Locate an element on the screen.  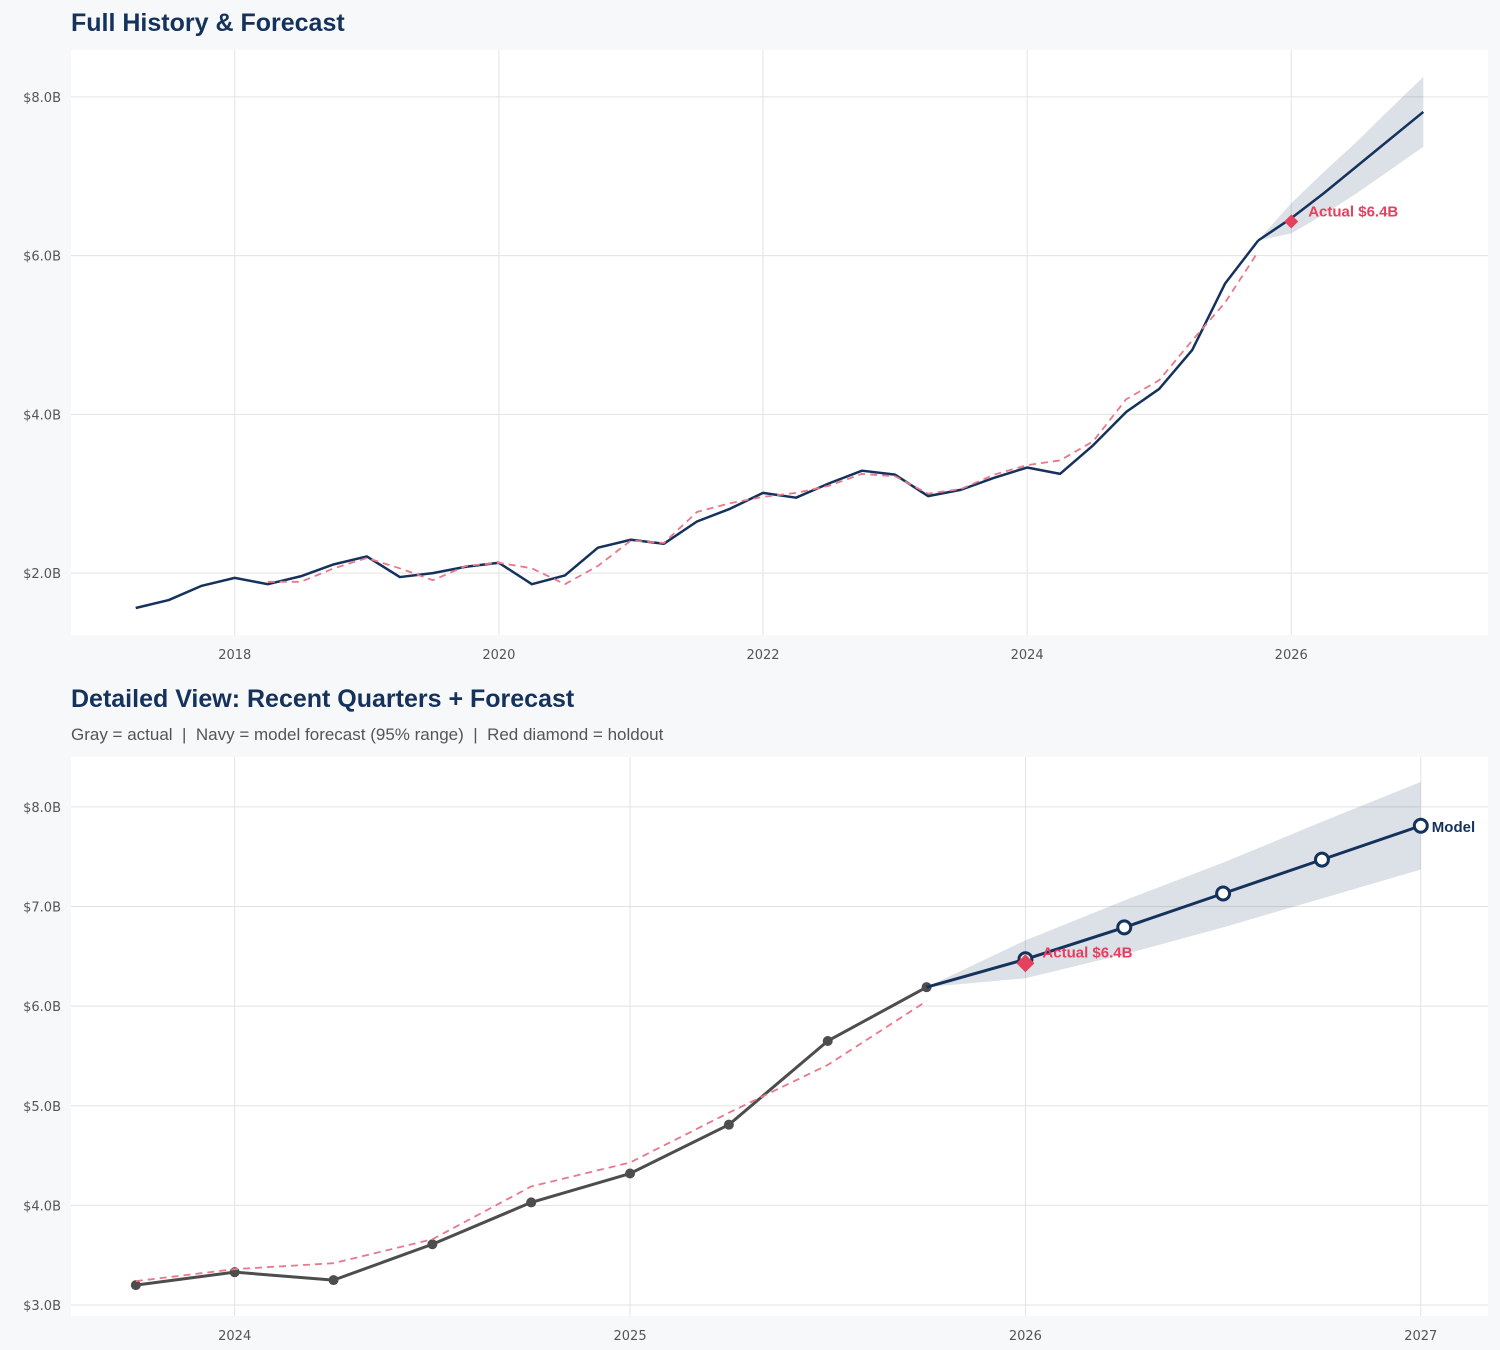
y-tick-label: $3.0B is located at coordinates (42, 1306).